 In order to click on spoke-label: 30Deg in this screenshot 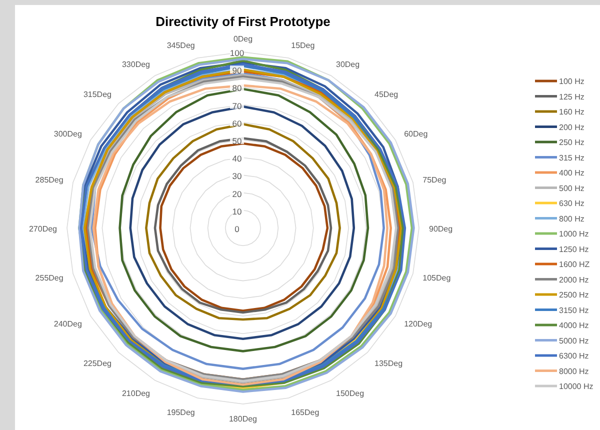, I will do `click(348, 64)`.